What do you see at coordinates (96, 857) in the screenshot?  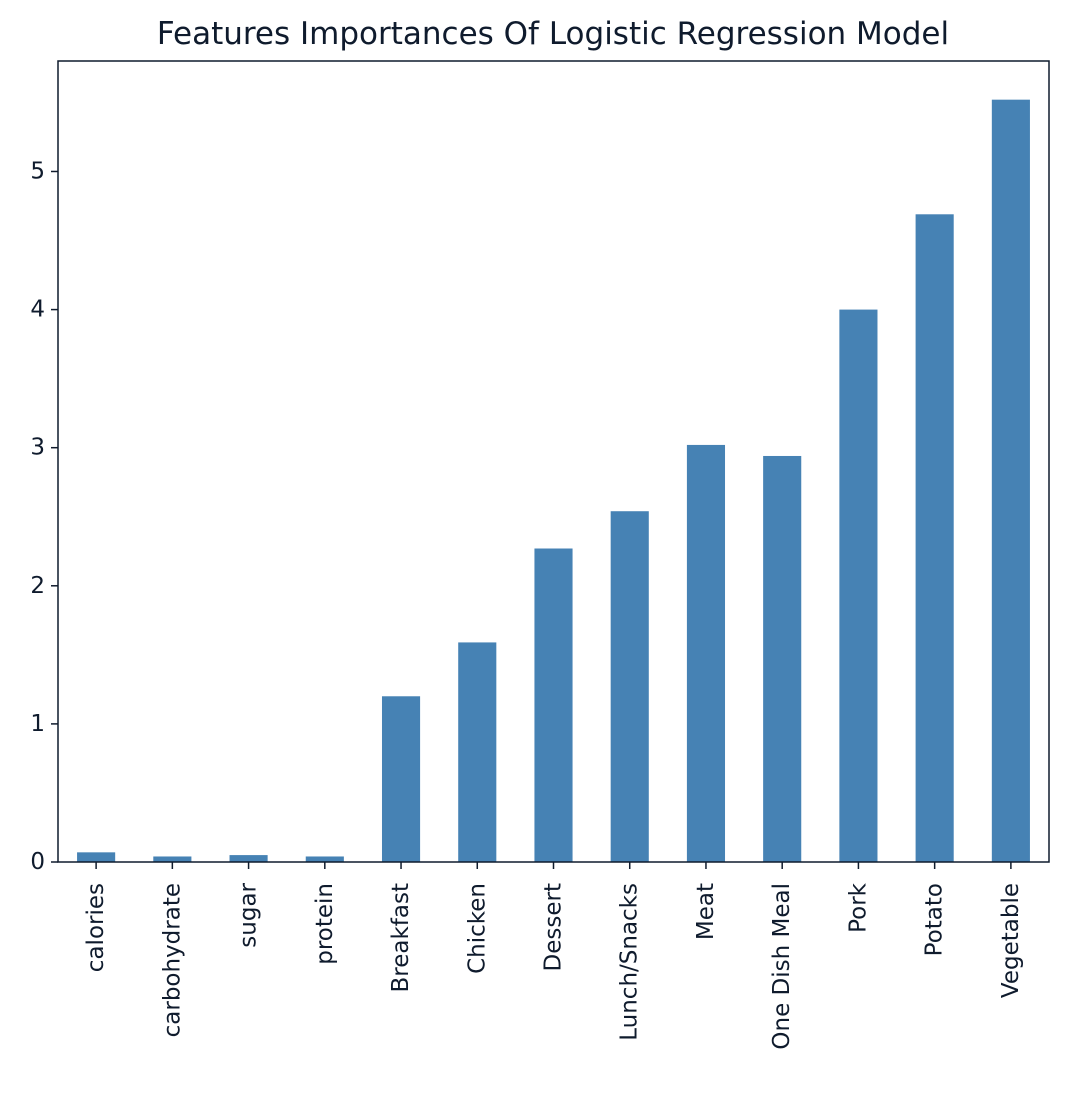 I see `bar-calories` at bounding box center [96, 857].